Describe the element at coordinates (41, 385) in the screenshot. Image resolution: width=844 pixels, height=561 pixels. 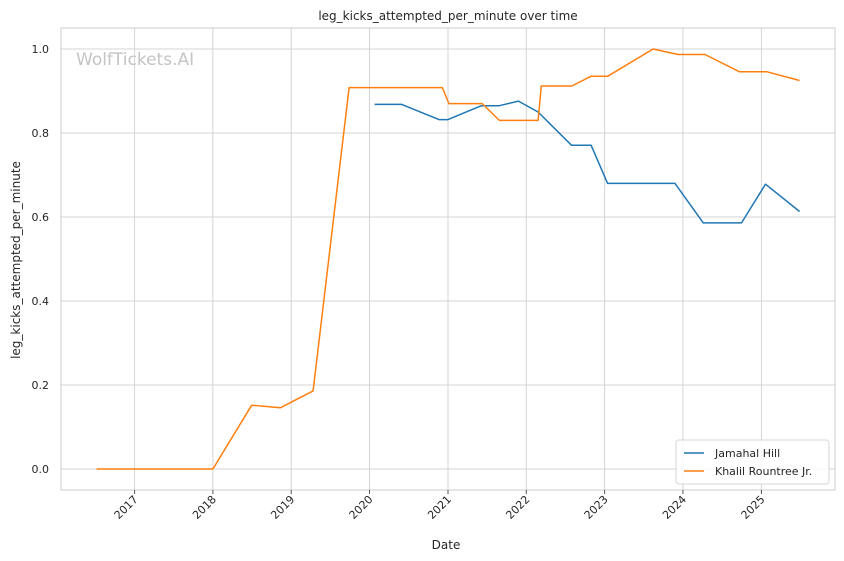
I see `y-tick-label: 0.2` at that location.